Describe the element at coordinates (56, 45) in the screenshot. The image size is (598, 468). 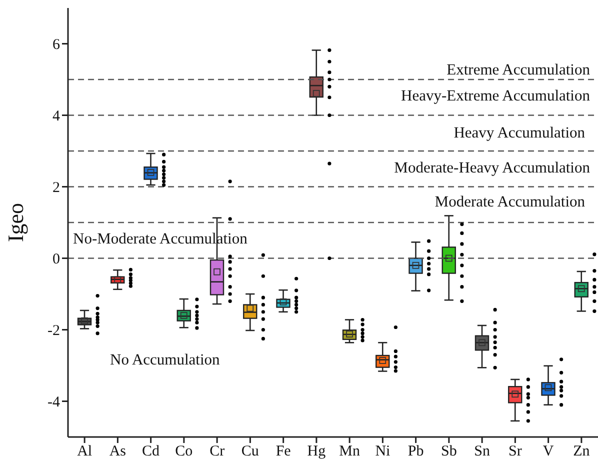
I see `y-tick-label: 6` at that location.